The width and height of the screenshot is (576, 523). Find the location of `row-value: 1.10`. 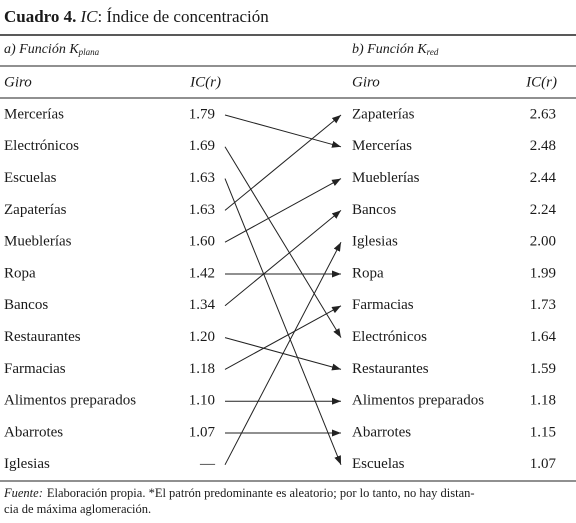

row-value: 1.10 is located at coordinates (202, 401).